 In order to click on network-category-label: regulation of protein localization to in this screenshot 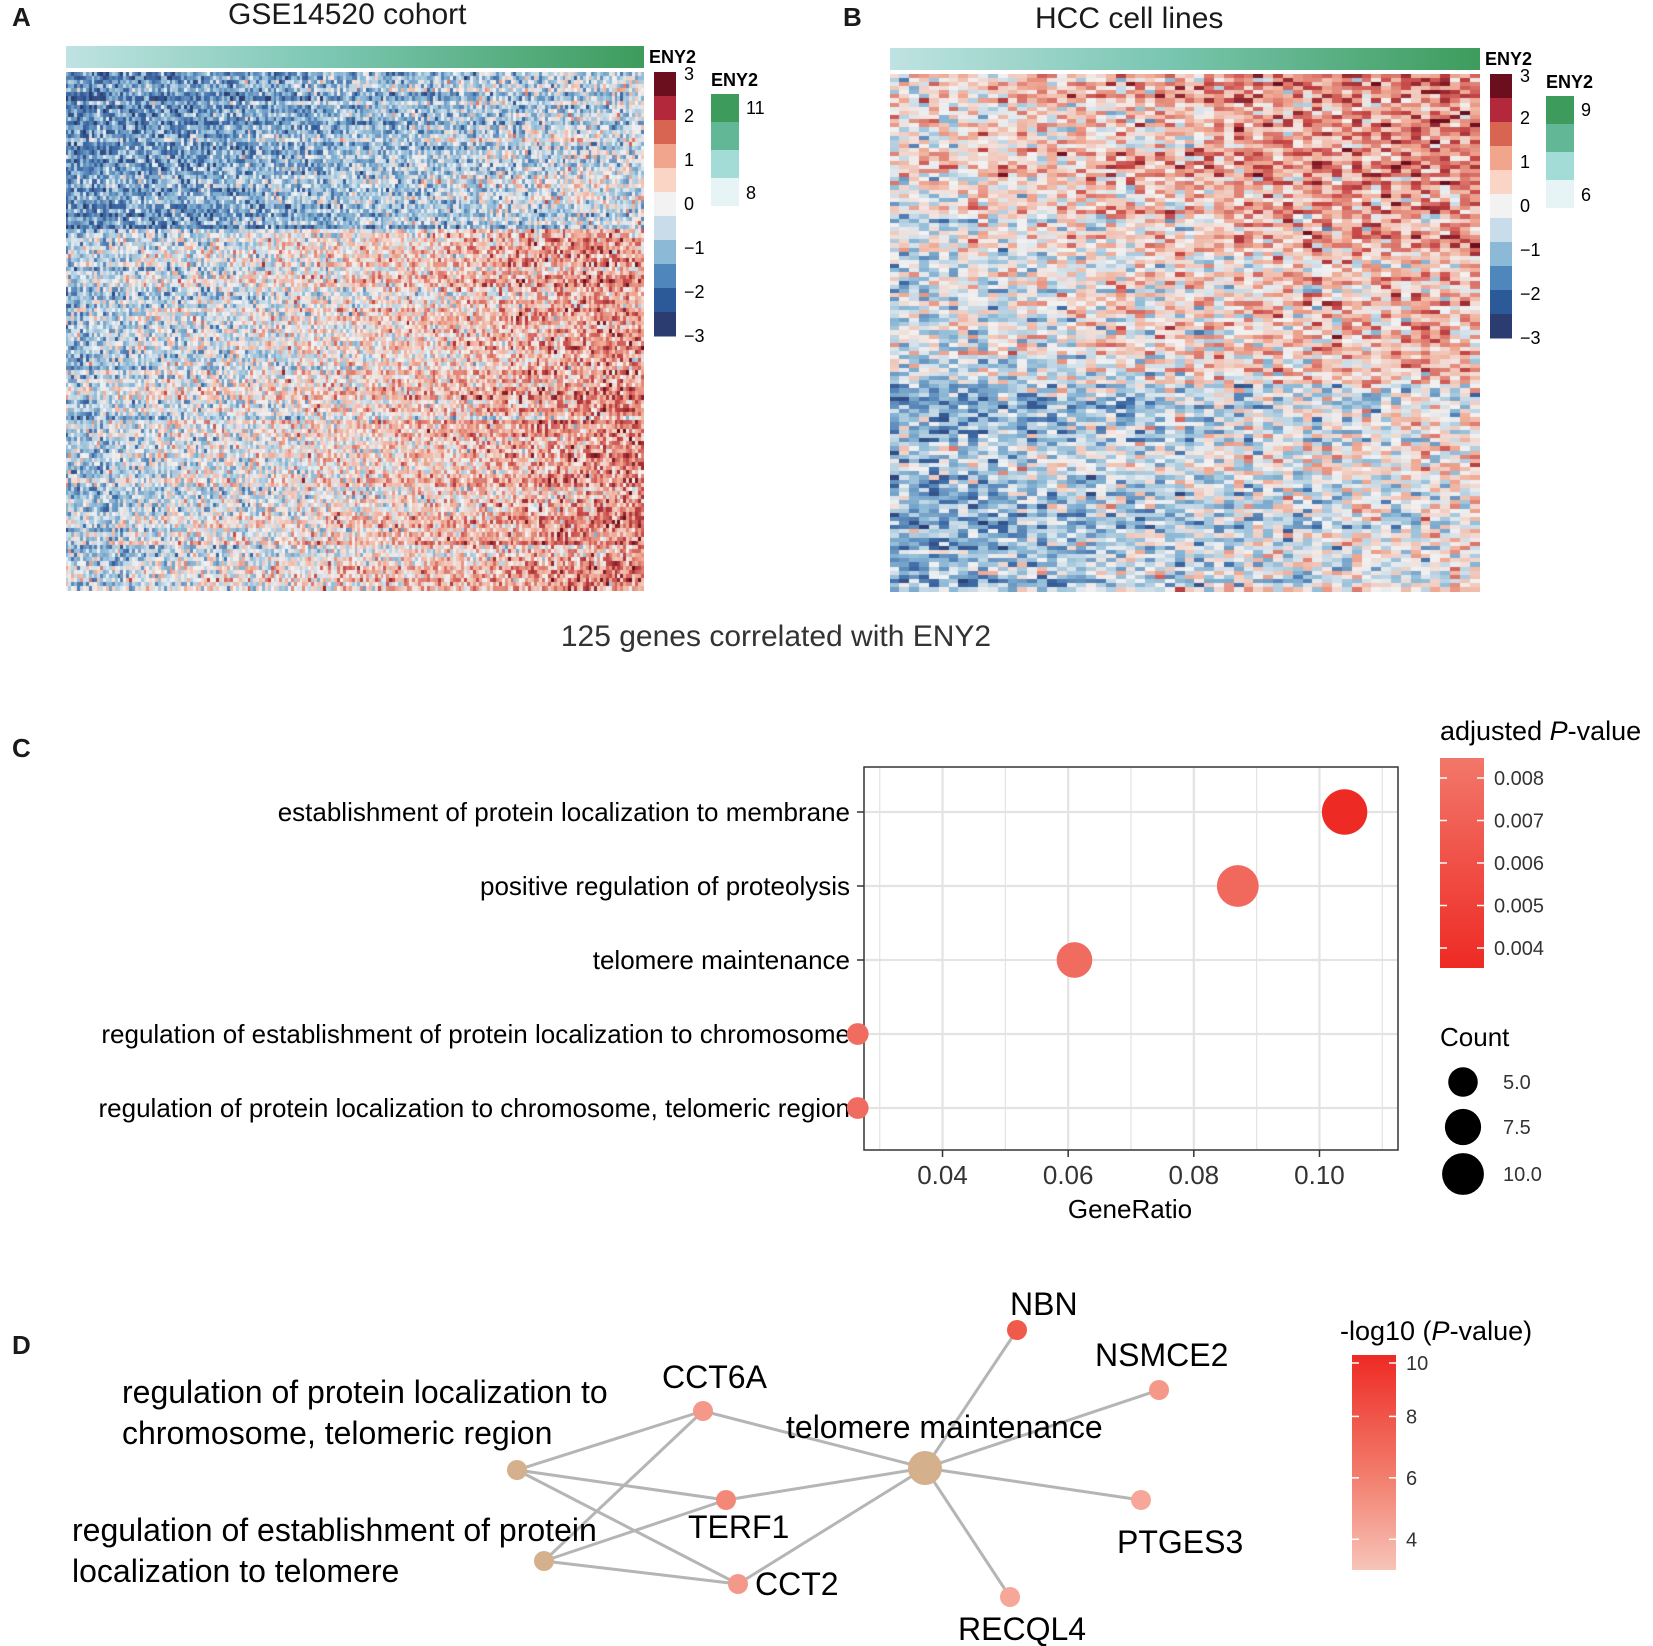, I will do `click(365, 1392)`.